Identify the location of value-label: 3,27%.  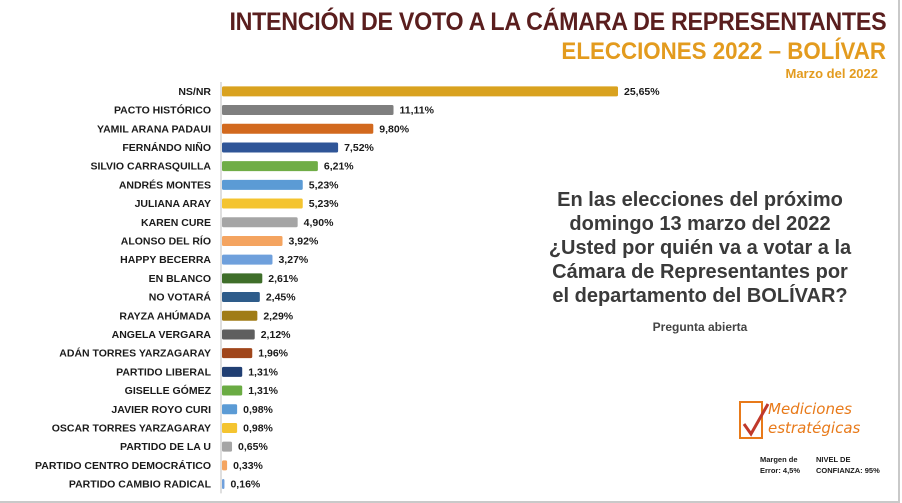
(293, 260).